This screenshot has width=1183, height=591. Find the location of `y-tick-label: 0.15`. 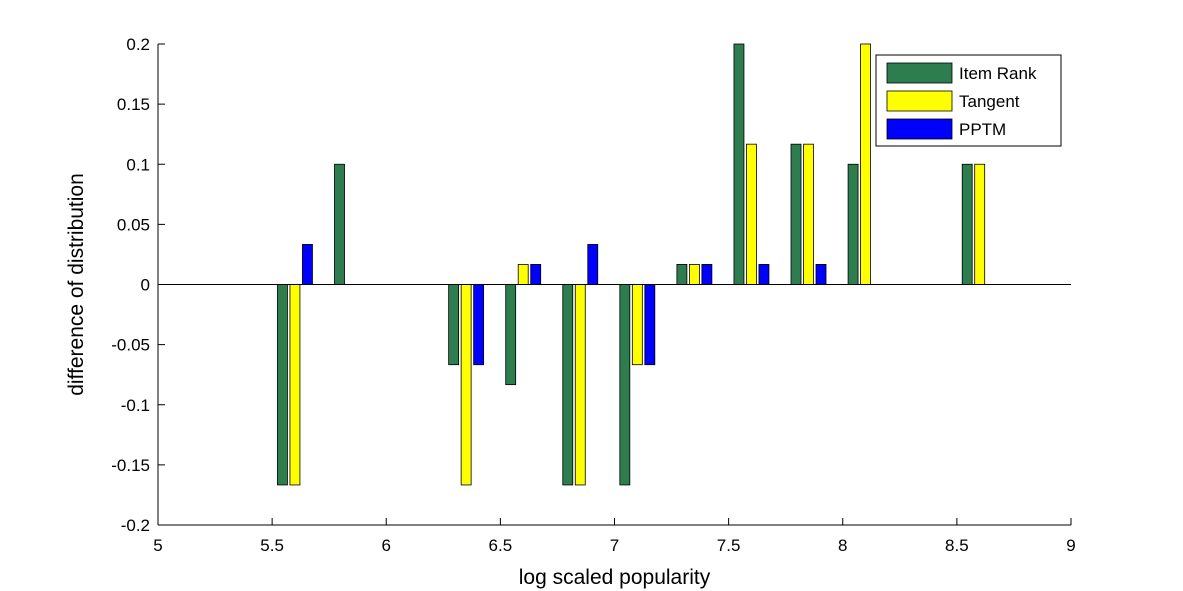

y-tick-label: 0.15 is located at coordinates (133, 104).